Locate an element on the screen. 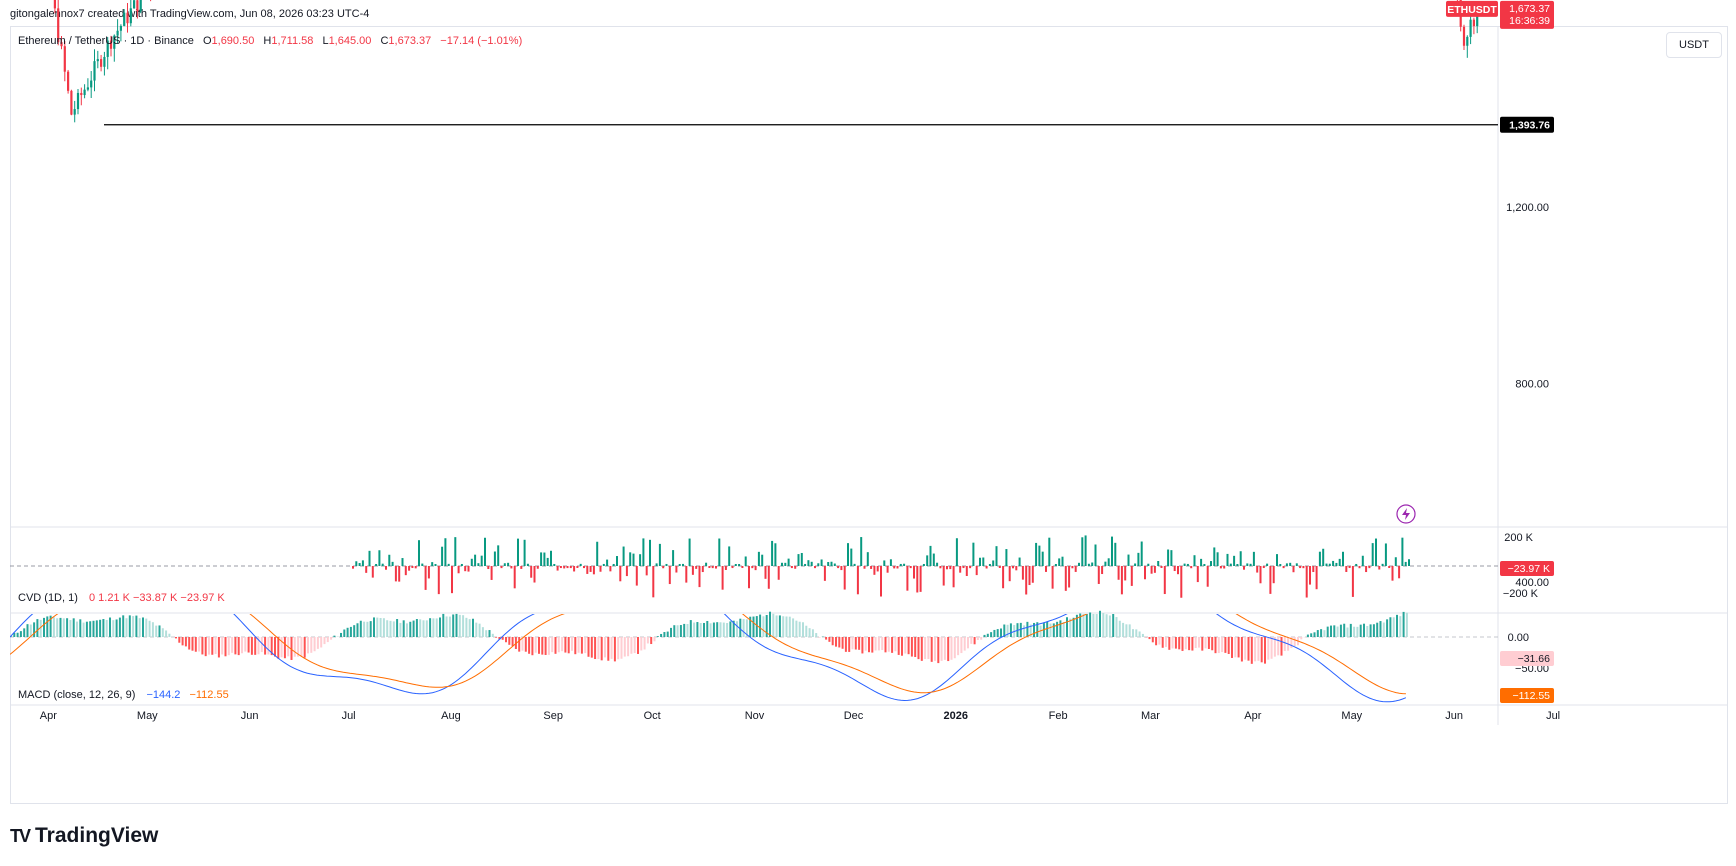 The height and width of the screenshot is (866, 1736). macd-signal-label: −112.55 is located at coordinates (1532, 696).